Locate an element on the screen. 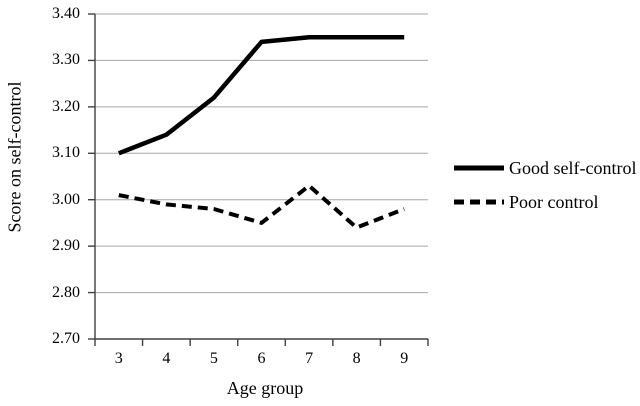 The height and width of the screenshot is (406, 640). series-line-solid is located at coordinates (261, 95).